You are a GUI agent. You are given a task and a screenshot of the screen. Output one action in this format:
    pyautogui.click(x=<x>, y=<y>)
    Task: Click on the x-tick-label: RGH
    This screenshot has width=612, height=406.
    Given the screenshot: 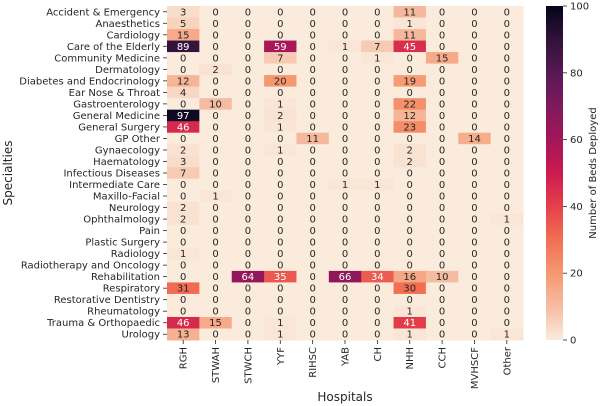 What is the action you would take?
    pyautogui.click(x=184, y=358)
    